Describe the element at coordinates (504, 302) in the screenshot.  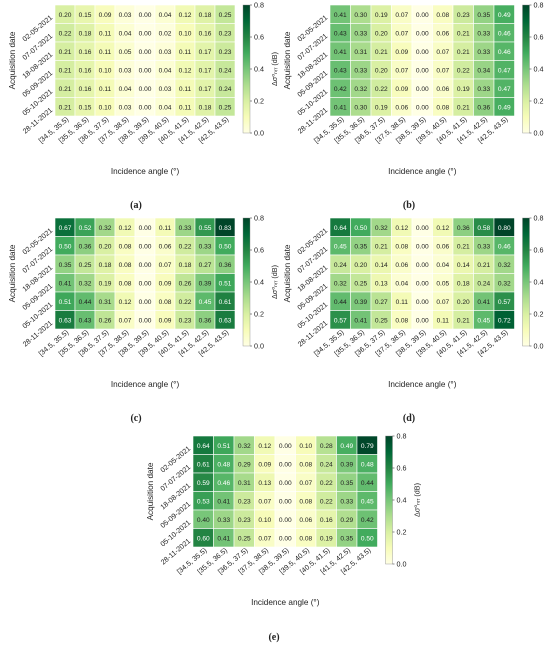
I see `cell-value-label: 0.57` at that location.